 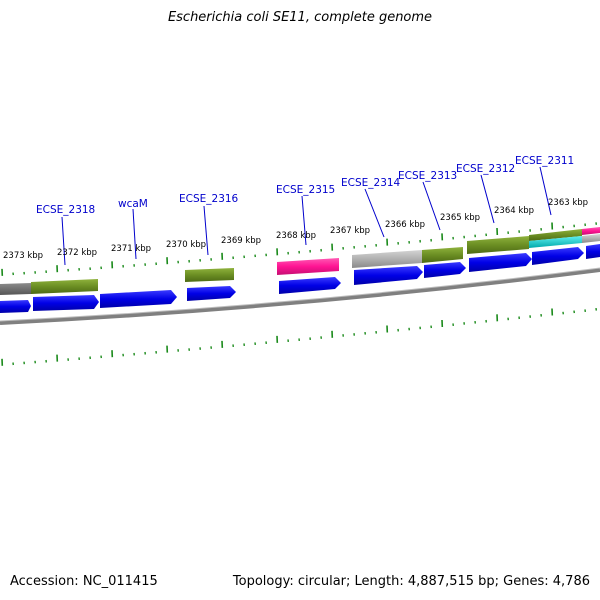 What do you see at coordinates (544, 161) in the screenshot?
I see `gene-label: ECSE_2311` at bounding box center [544, 161].